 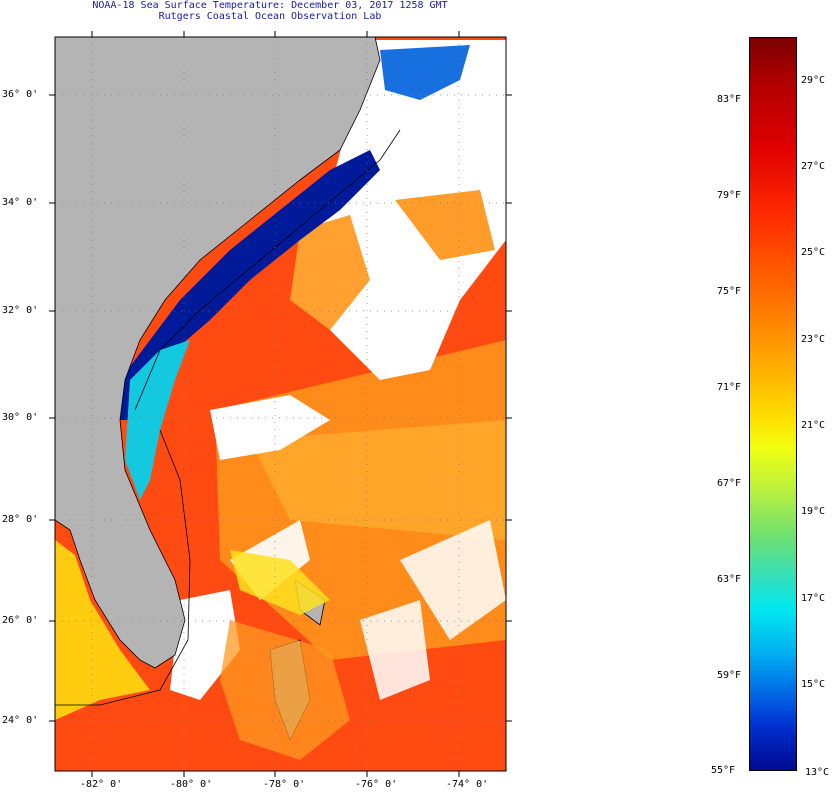 What do you see at coordinates (378, 480) in the screenshot?
I see `ocean-light-orange-band` at bounding box center [378, 480].